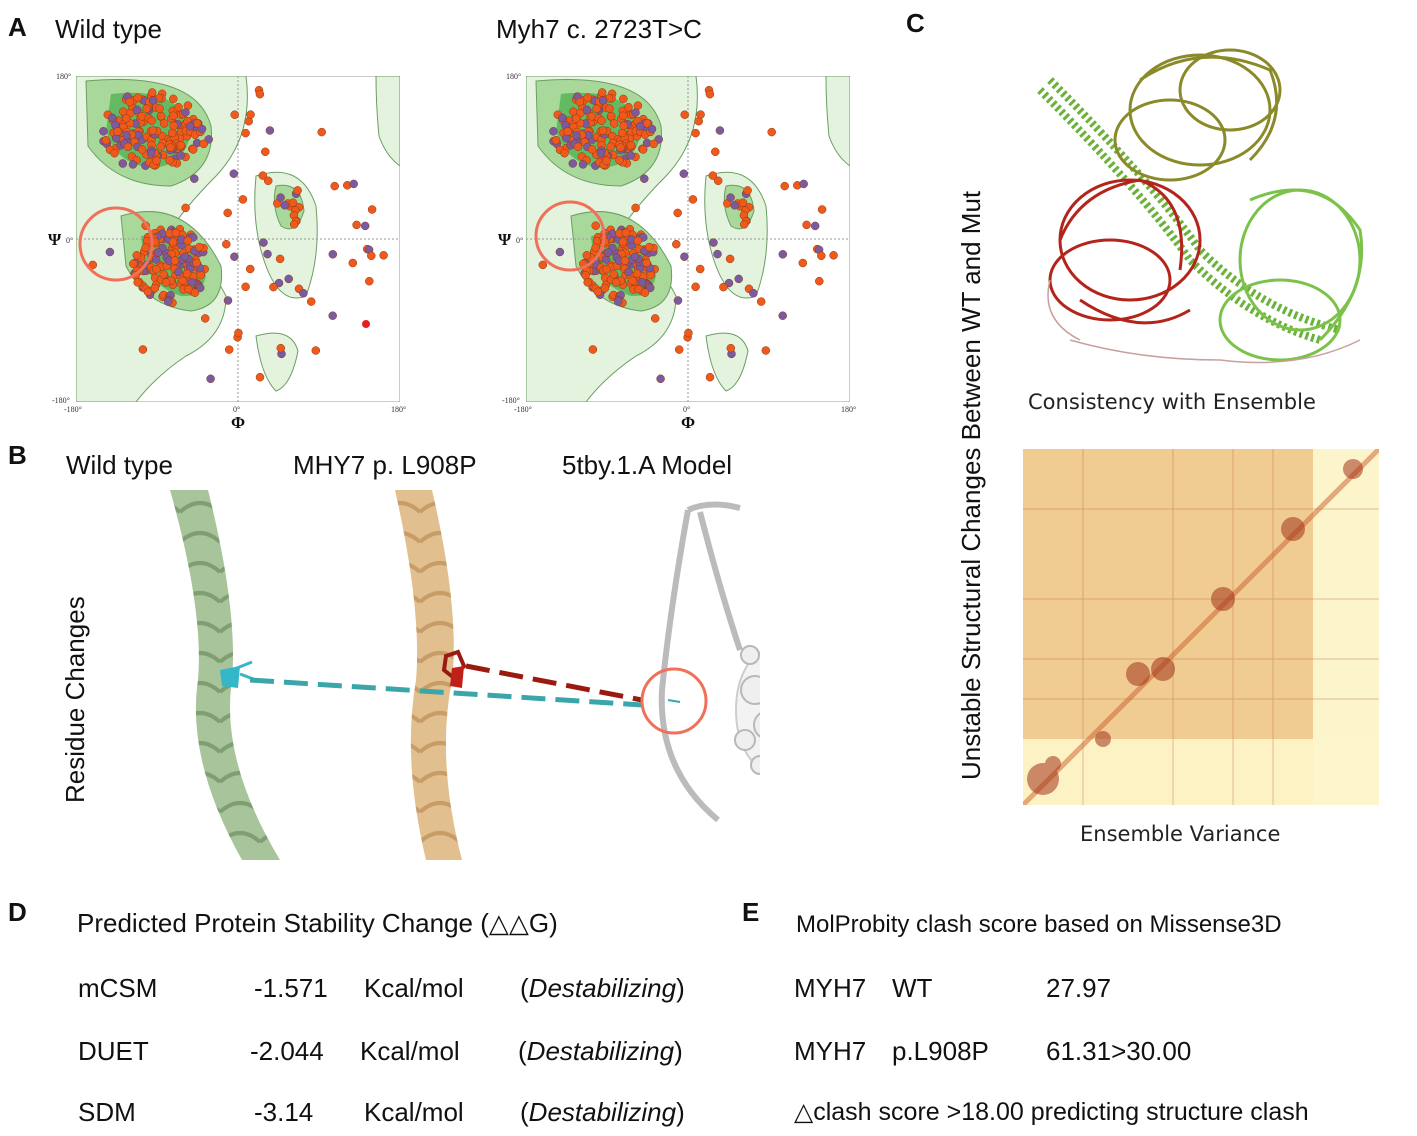 This screenshot has width=1417, height=1136. I want to click on panel-c-letter: C, so click(915, 23).